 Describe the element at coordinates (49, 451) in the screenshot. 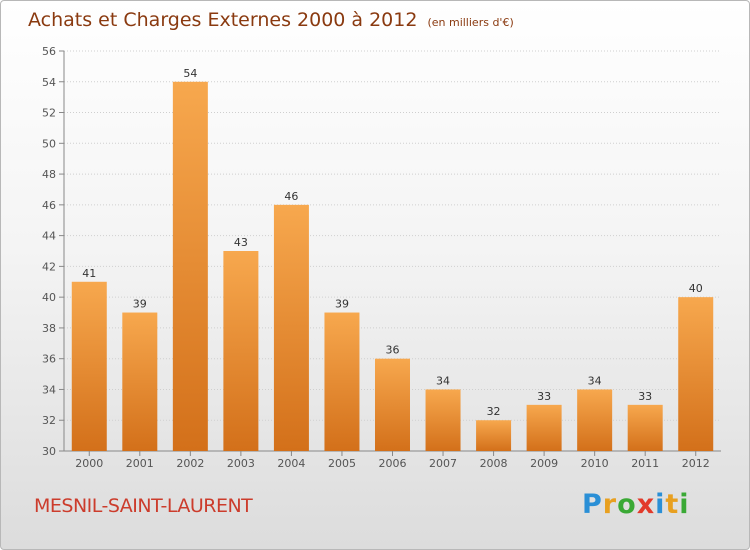

I see `y-tick-label: 30` at that location.